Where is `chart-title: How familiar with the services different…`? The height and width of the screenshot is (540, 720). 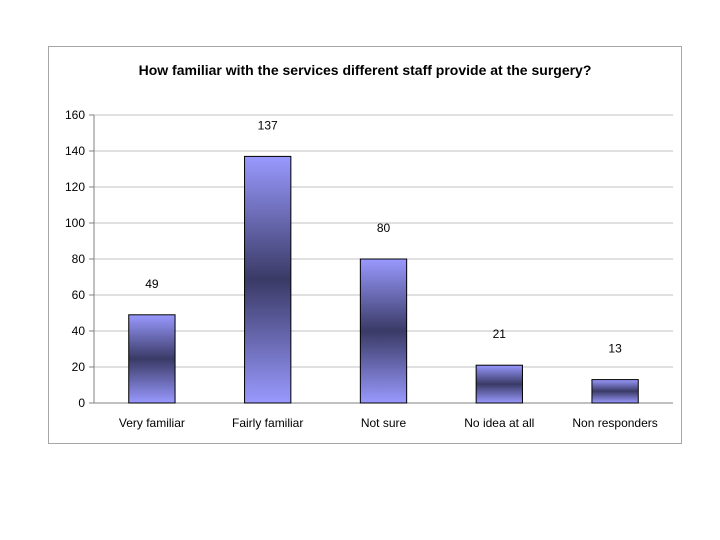
chart-title: How familiar with the services different… is located at coordinates (365, 70).